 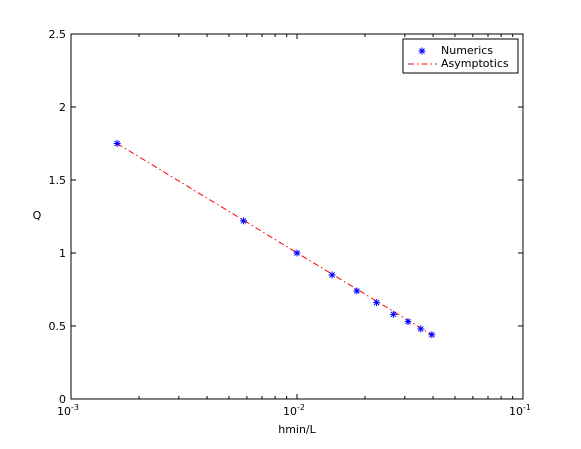 I want to click on legend-asterisk, so click(x=422, y=51).